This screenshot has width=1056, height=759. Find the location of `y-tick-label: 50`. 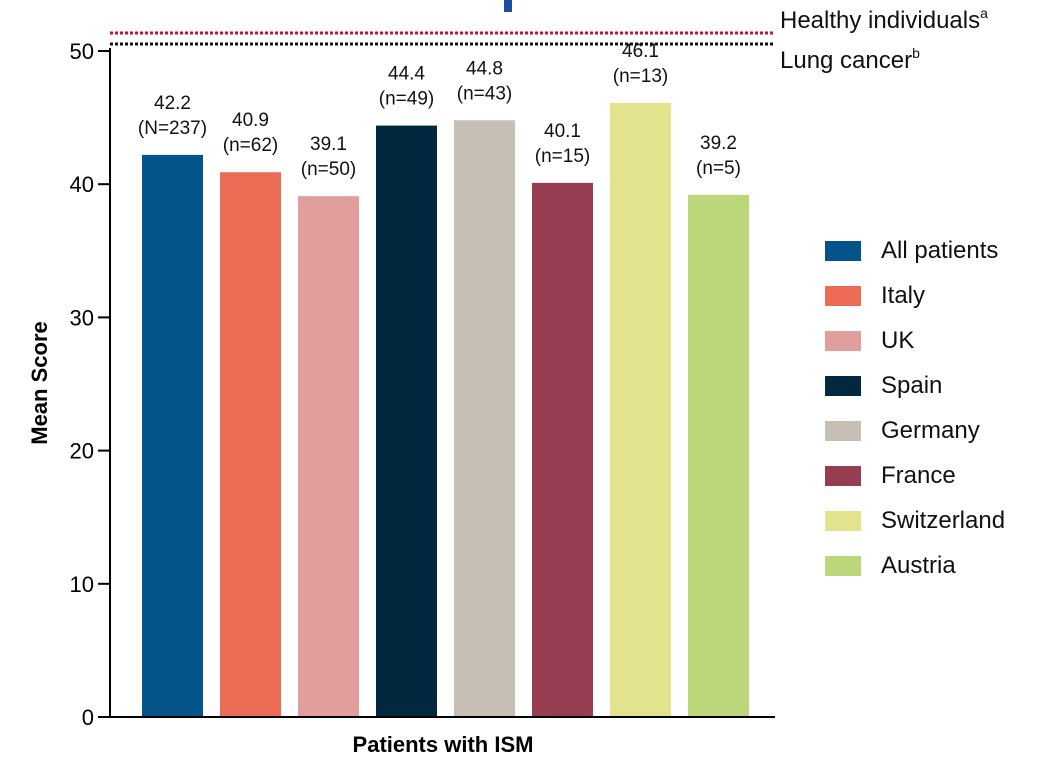

y-tick-label: 50 is located at coordinates (82, 51).